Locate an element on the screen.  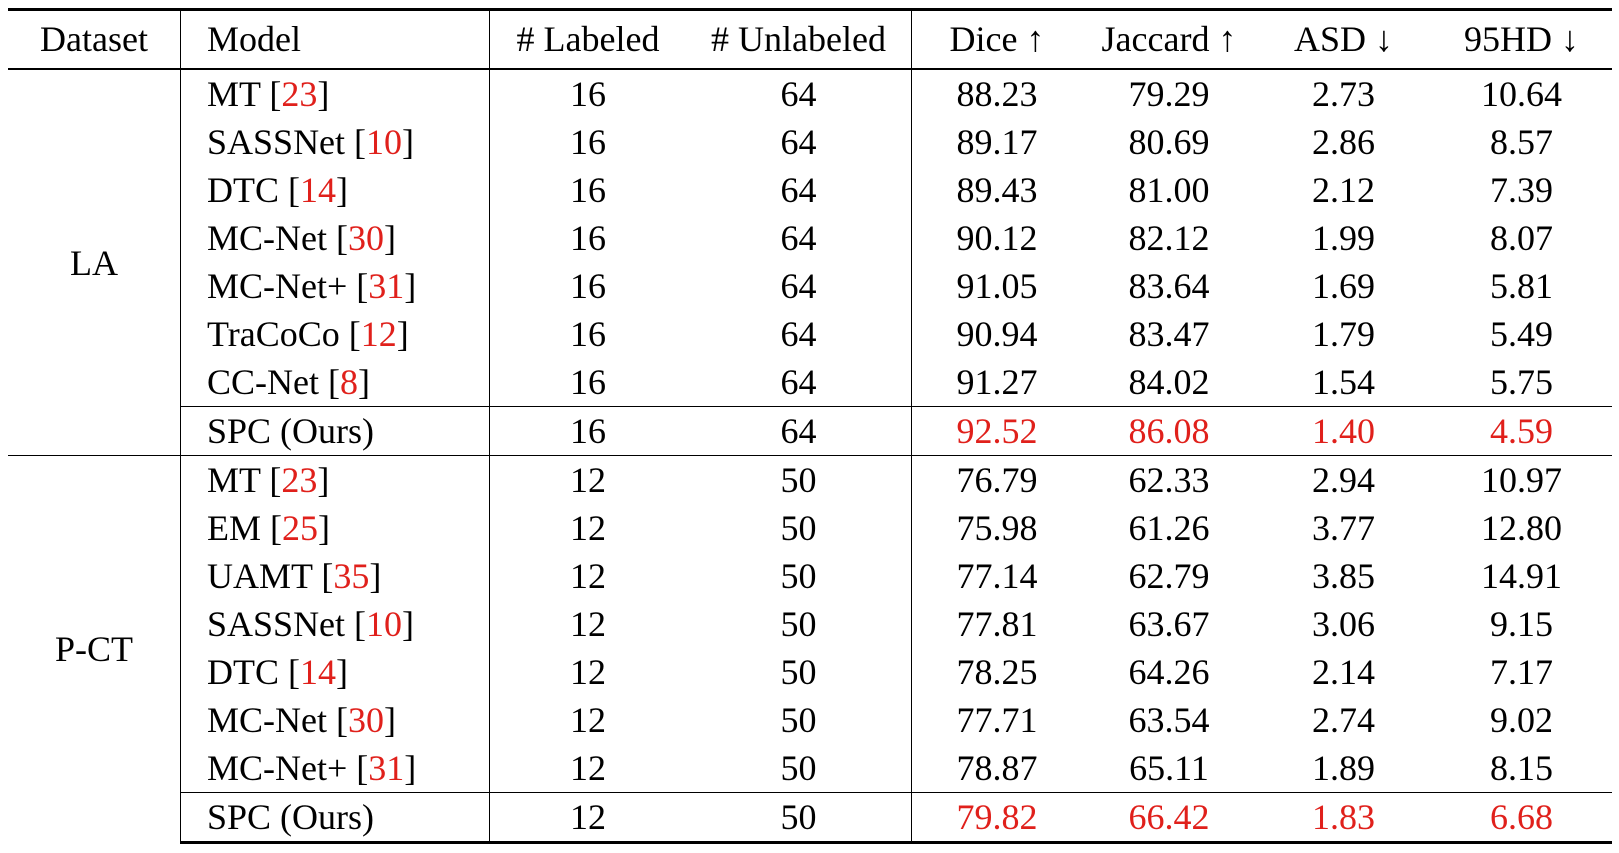
jaccard-cell: 66.42 is located at coordinates (1169, 818).